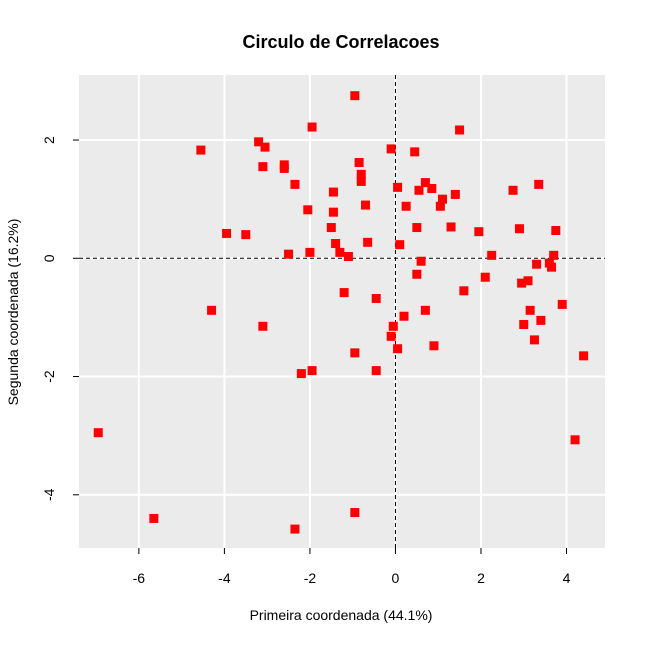  What do you see at coordinates (340, 42) in the screenshot?
I see `chart-title: Circulo de Correlacoes` at bounding box center [340, 42].